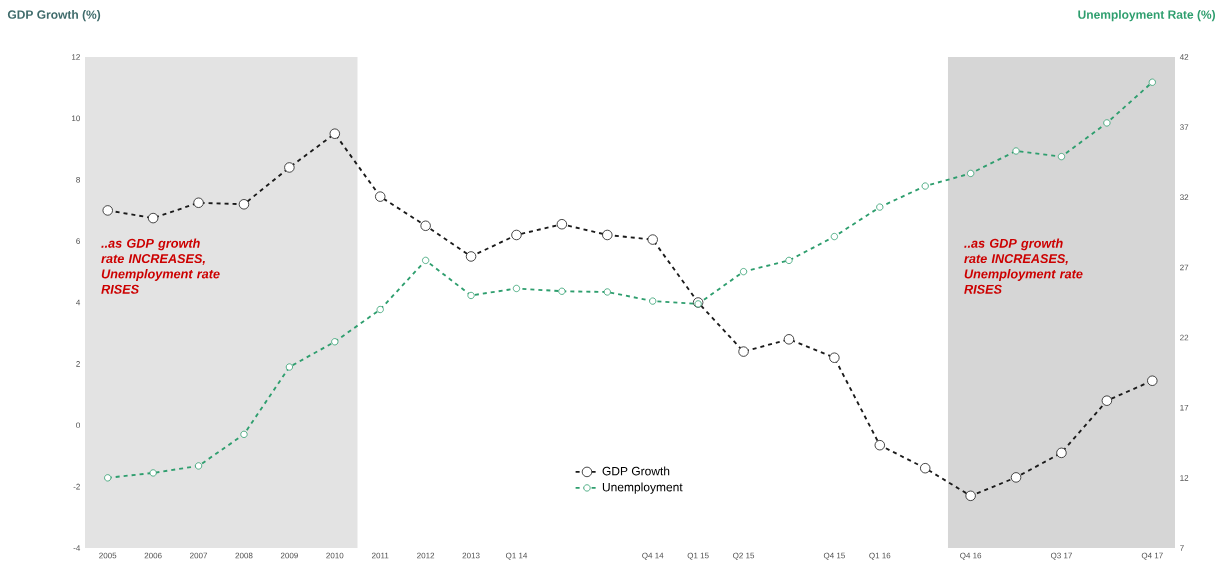  What do you see at coordinates (199, 555) in the screenshot?
I see `x-tick-label: 2007` at bounding box center [199, 555].